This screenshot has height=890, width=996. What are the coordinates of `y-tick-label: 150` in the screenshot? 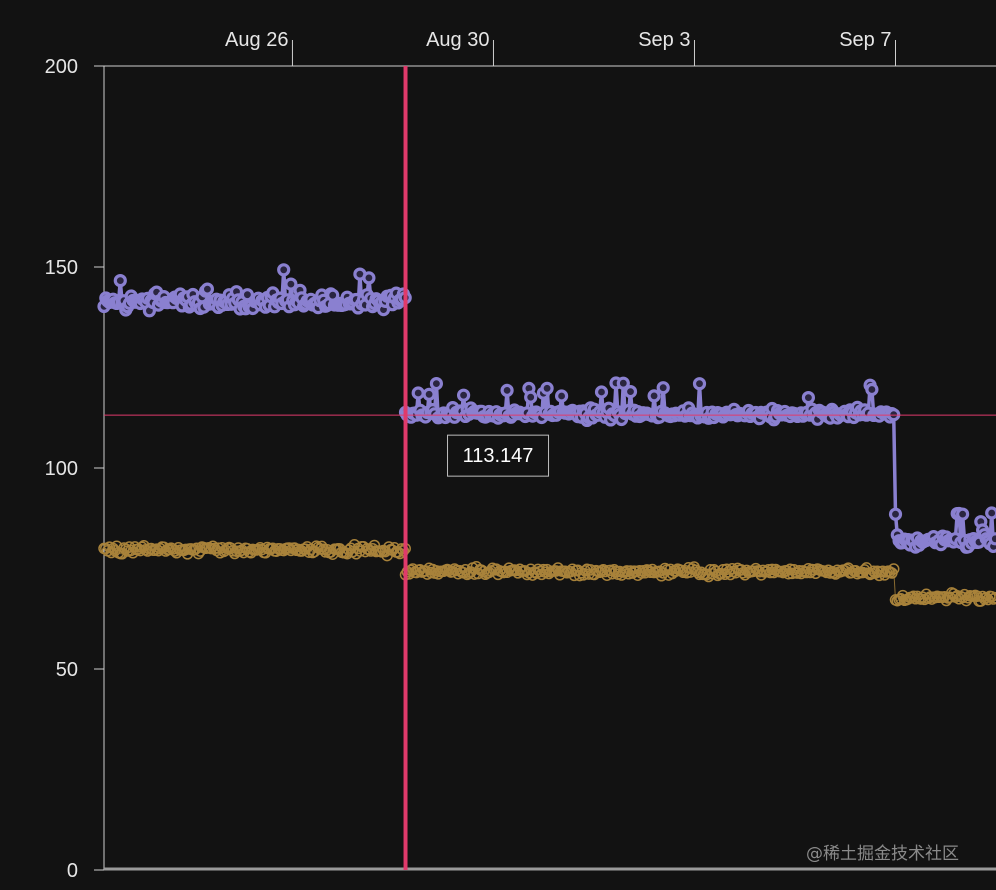 It's located at (61, 268).